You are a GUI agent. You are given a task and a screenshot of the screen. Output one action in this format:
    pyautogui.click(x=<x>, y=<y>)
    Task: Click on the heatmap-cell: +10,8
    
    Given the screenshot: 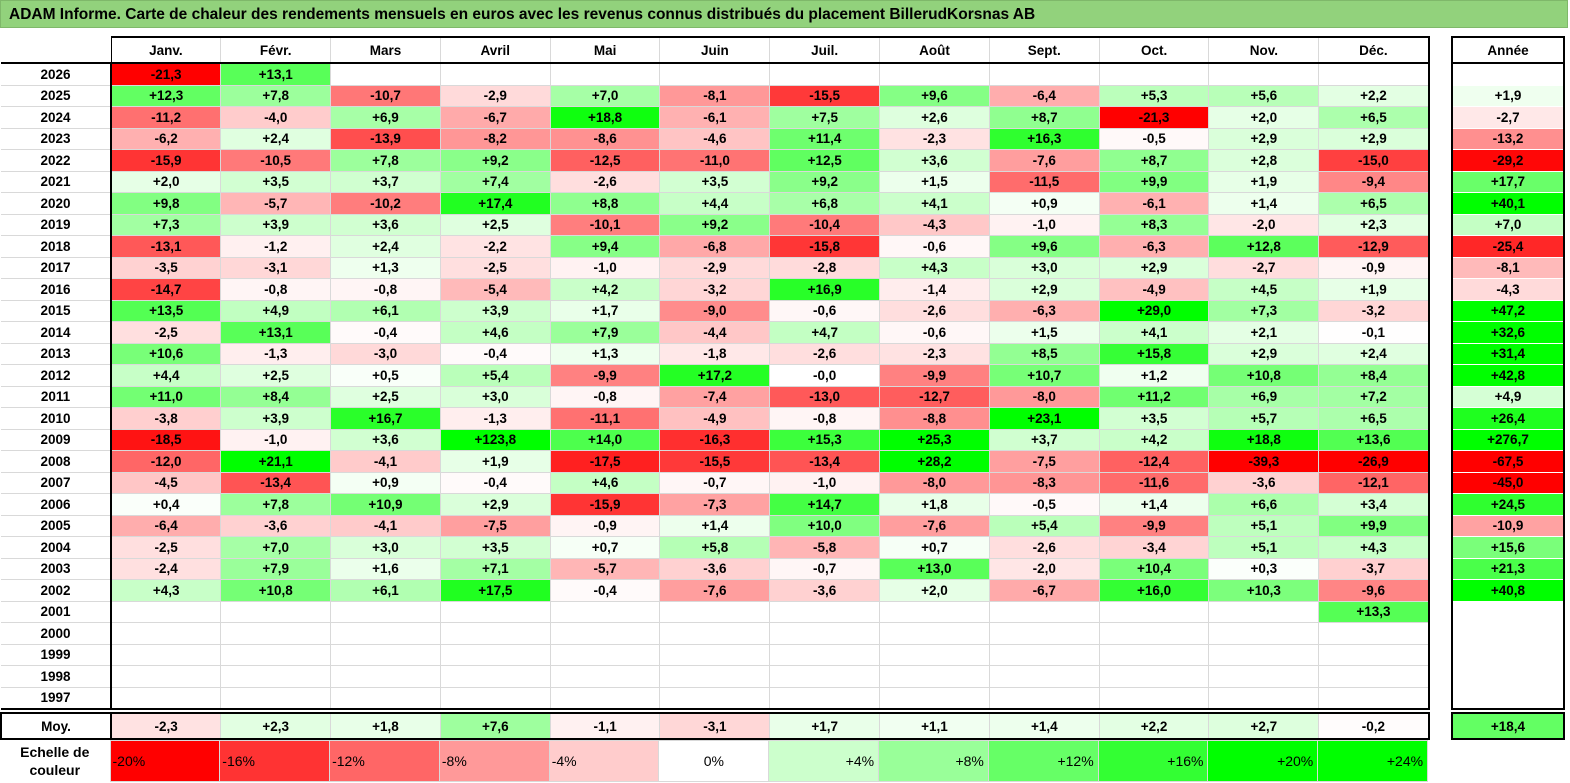 What is the action you would take?
    pyautogui.click(x=276, y=590)
    